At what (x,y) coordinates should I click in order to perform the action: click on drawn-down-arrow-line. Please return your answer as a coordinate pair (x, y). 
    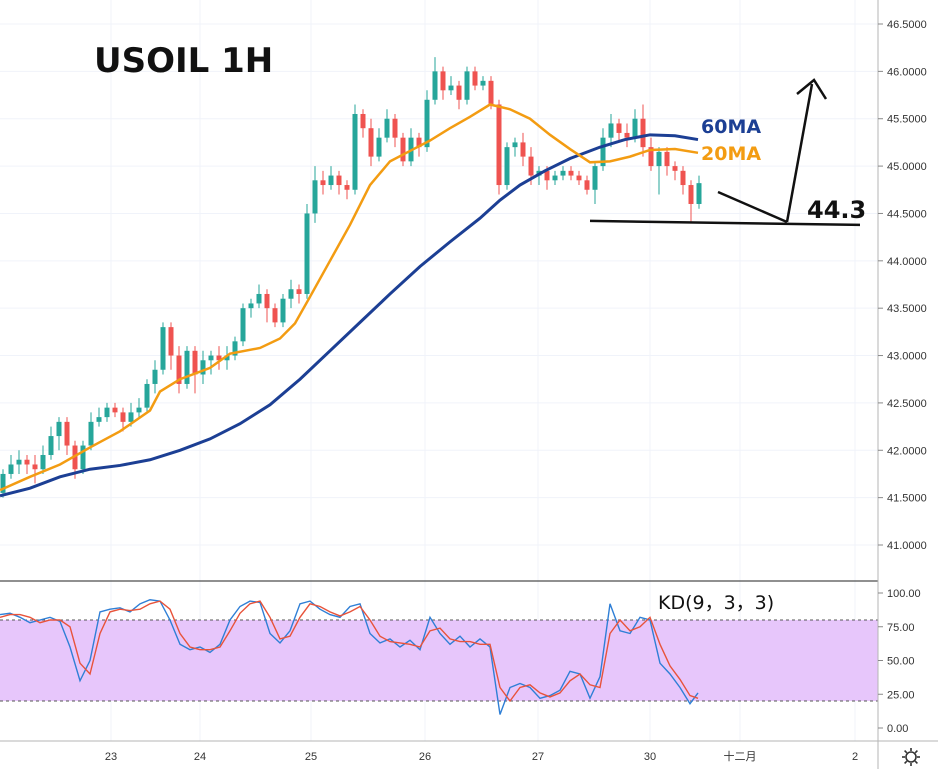
    Looking at the image, I should click on (752, 207).